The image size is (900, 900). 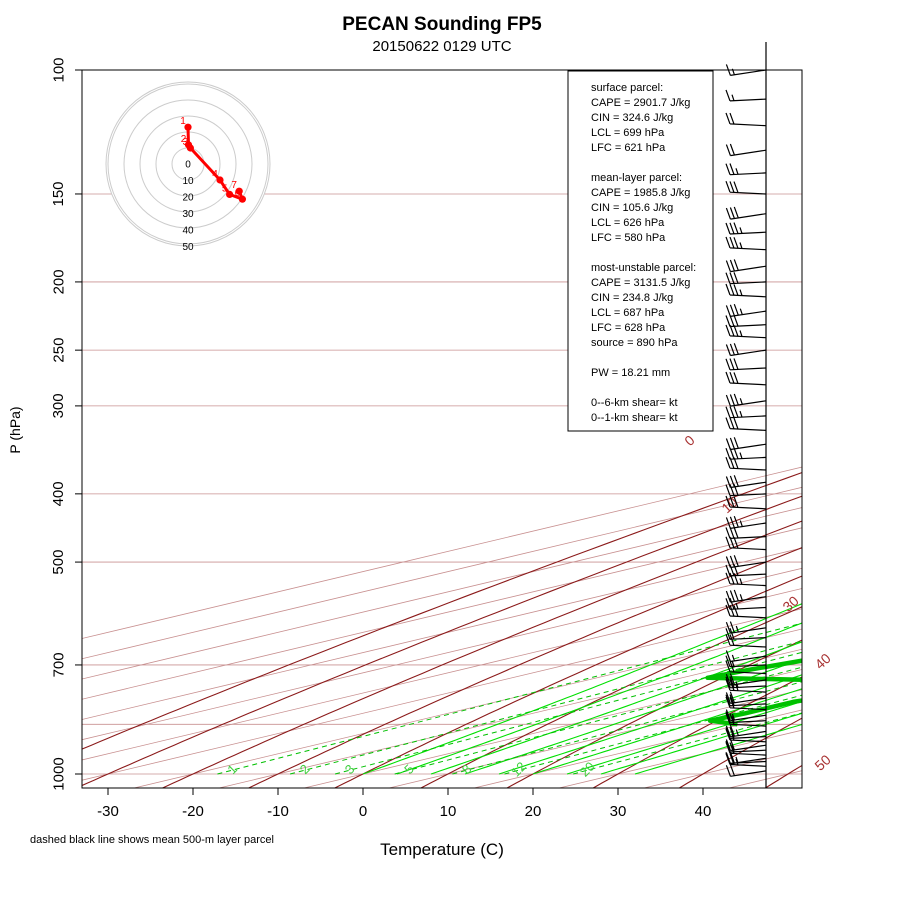 I want to click on y-tick-label: 700, so click(x=58, y=664).